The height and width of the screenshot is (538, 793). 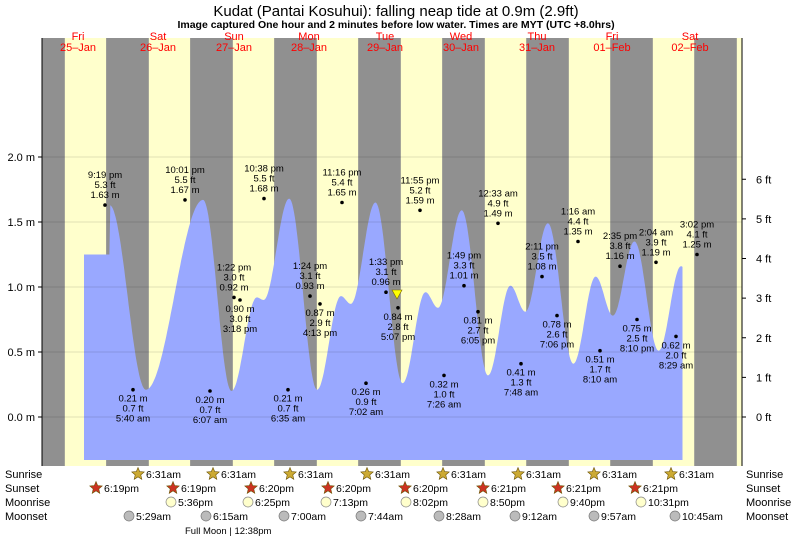 I want to click on tide-ft-label: 1.7 ft, so click(x=599, y=370).